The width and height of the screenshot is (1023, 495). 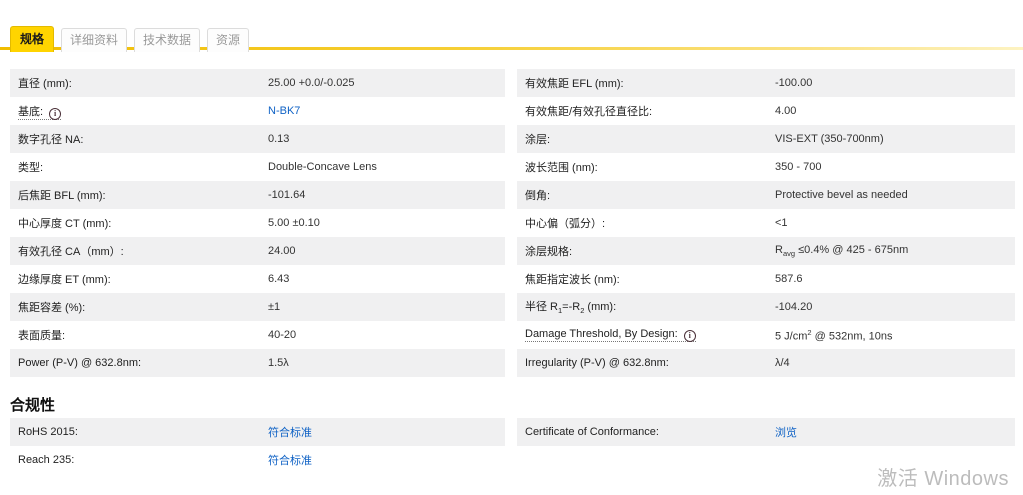 What do you see at coordinates (597, 363) in the screenshot?
I see `spec-label: Irregularity (P-V) @ 632.8nm:` at bounding box center [597, 363].